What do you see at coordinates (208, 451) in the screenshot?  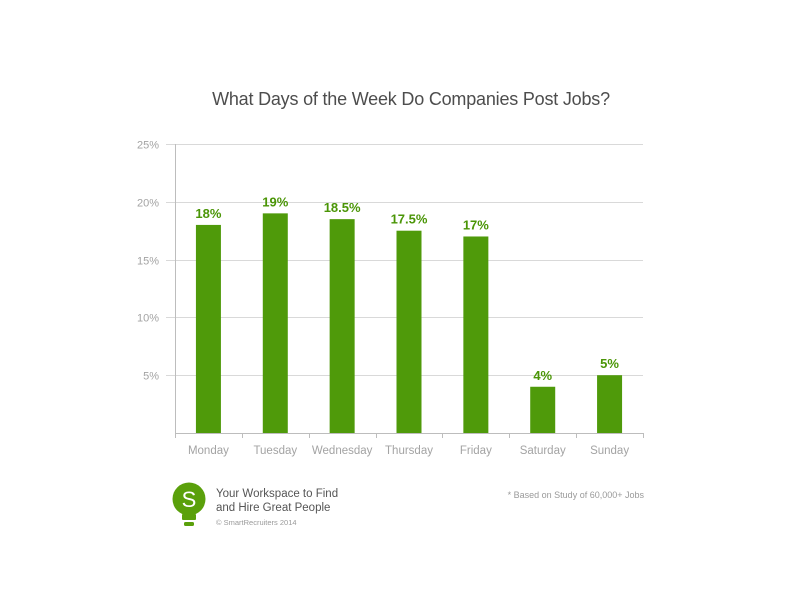 I see `x-tick-label: Monday` at bounding box center [208, 451].